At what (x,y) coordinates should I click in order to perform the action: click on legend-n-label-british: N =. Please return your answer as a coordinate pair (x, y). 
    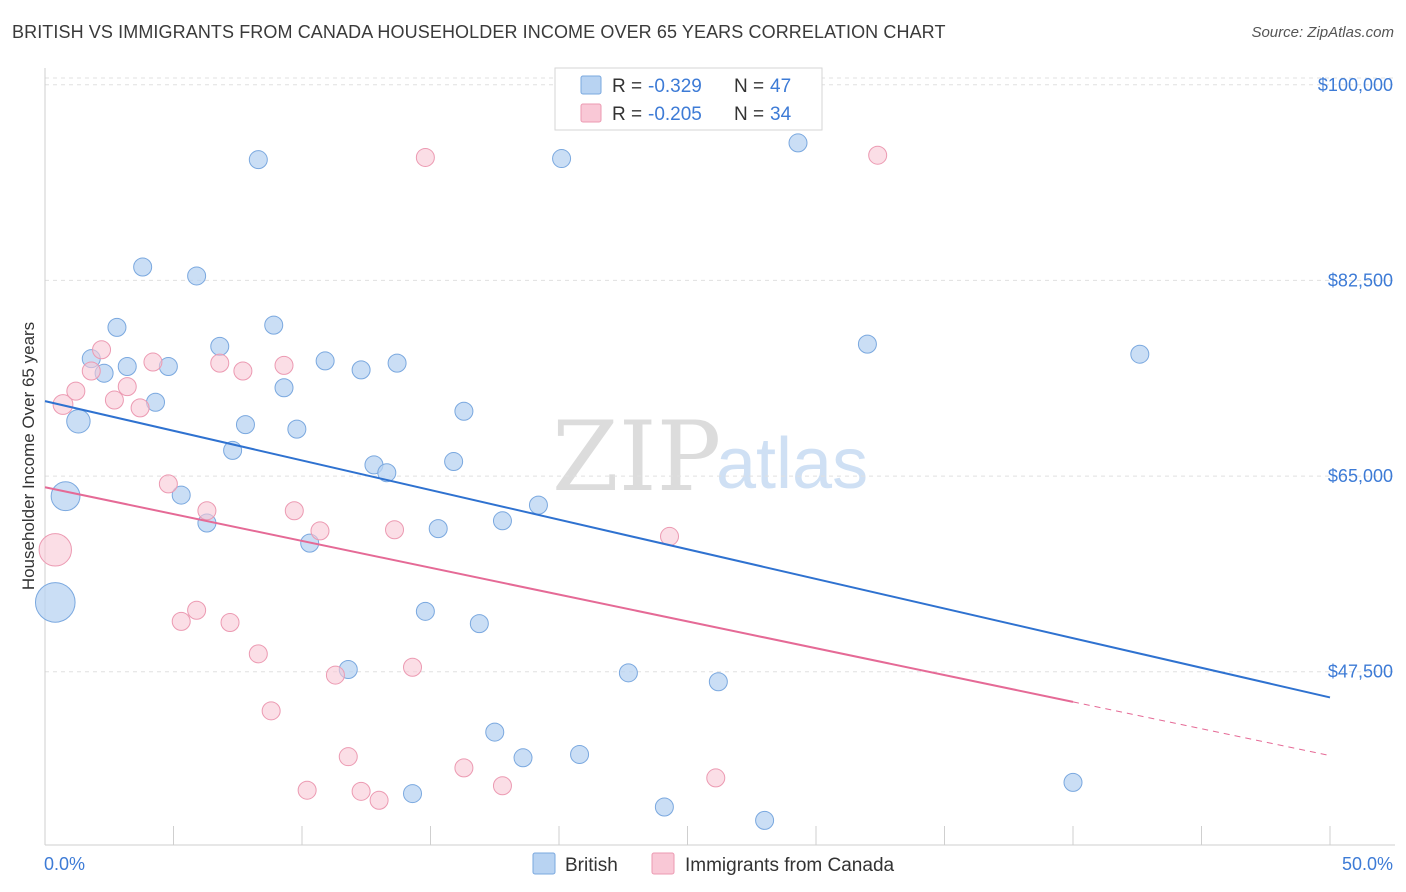
    Looking at the image, I should click on (749, 86).